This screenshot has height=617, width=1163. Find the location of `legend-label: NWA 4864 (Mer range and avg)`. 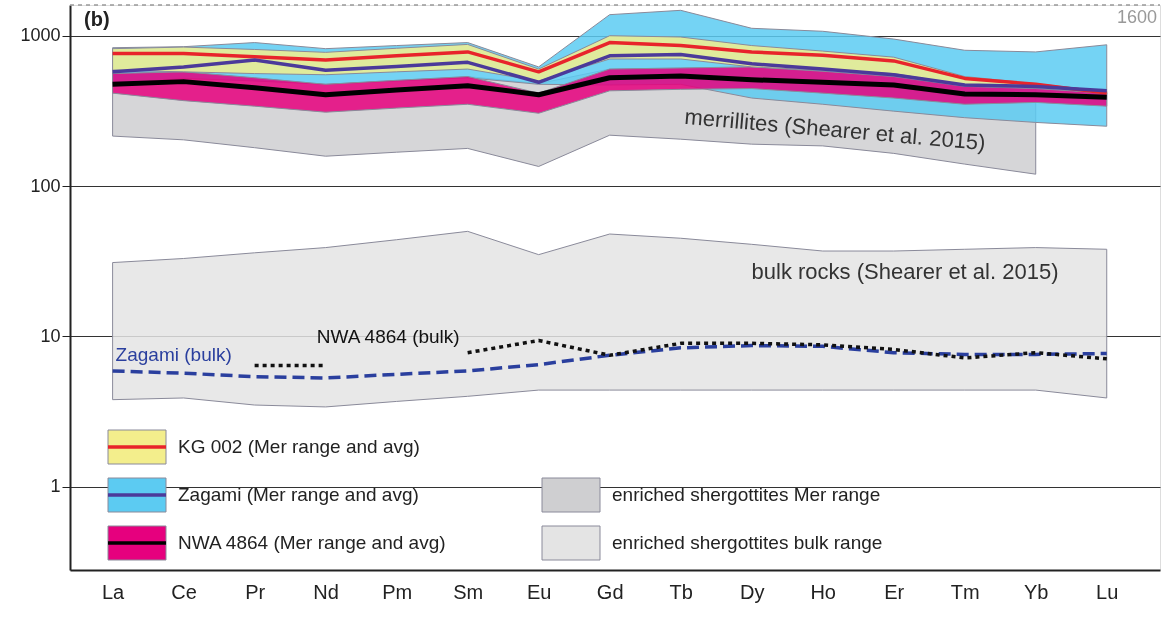

legend-label: NWA 4864 (Mer range and avg) is located at coordinates (312, 542).